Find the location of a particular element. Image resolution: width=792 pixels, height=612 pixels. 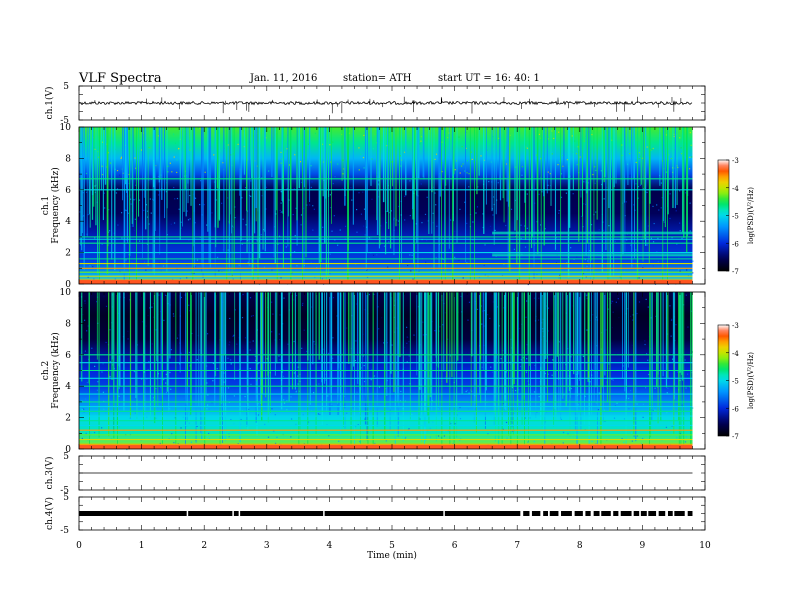

line-panel-ch4v is located at coordinates (392, 513).